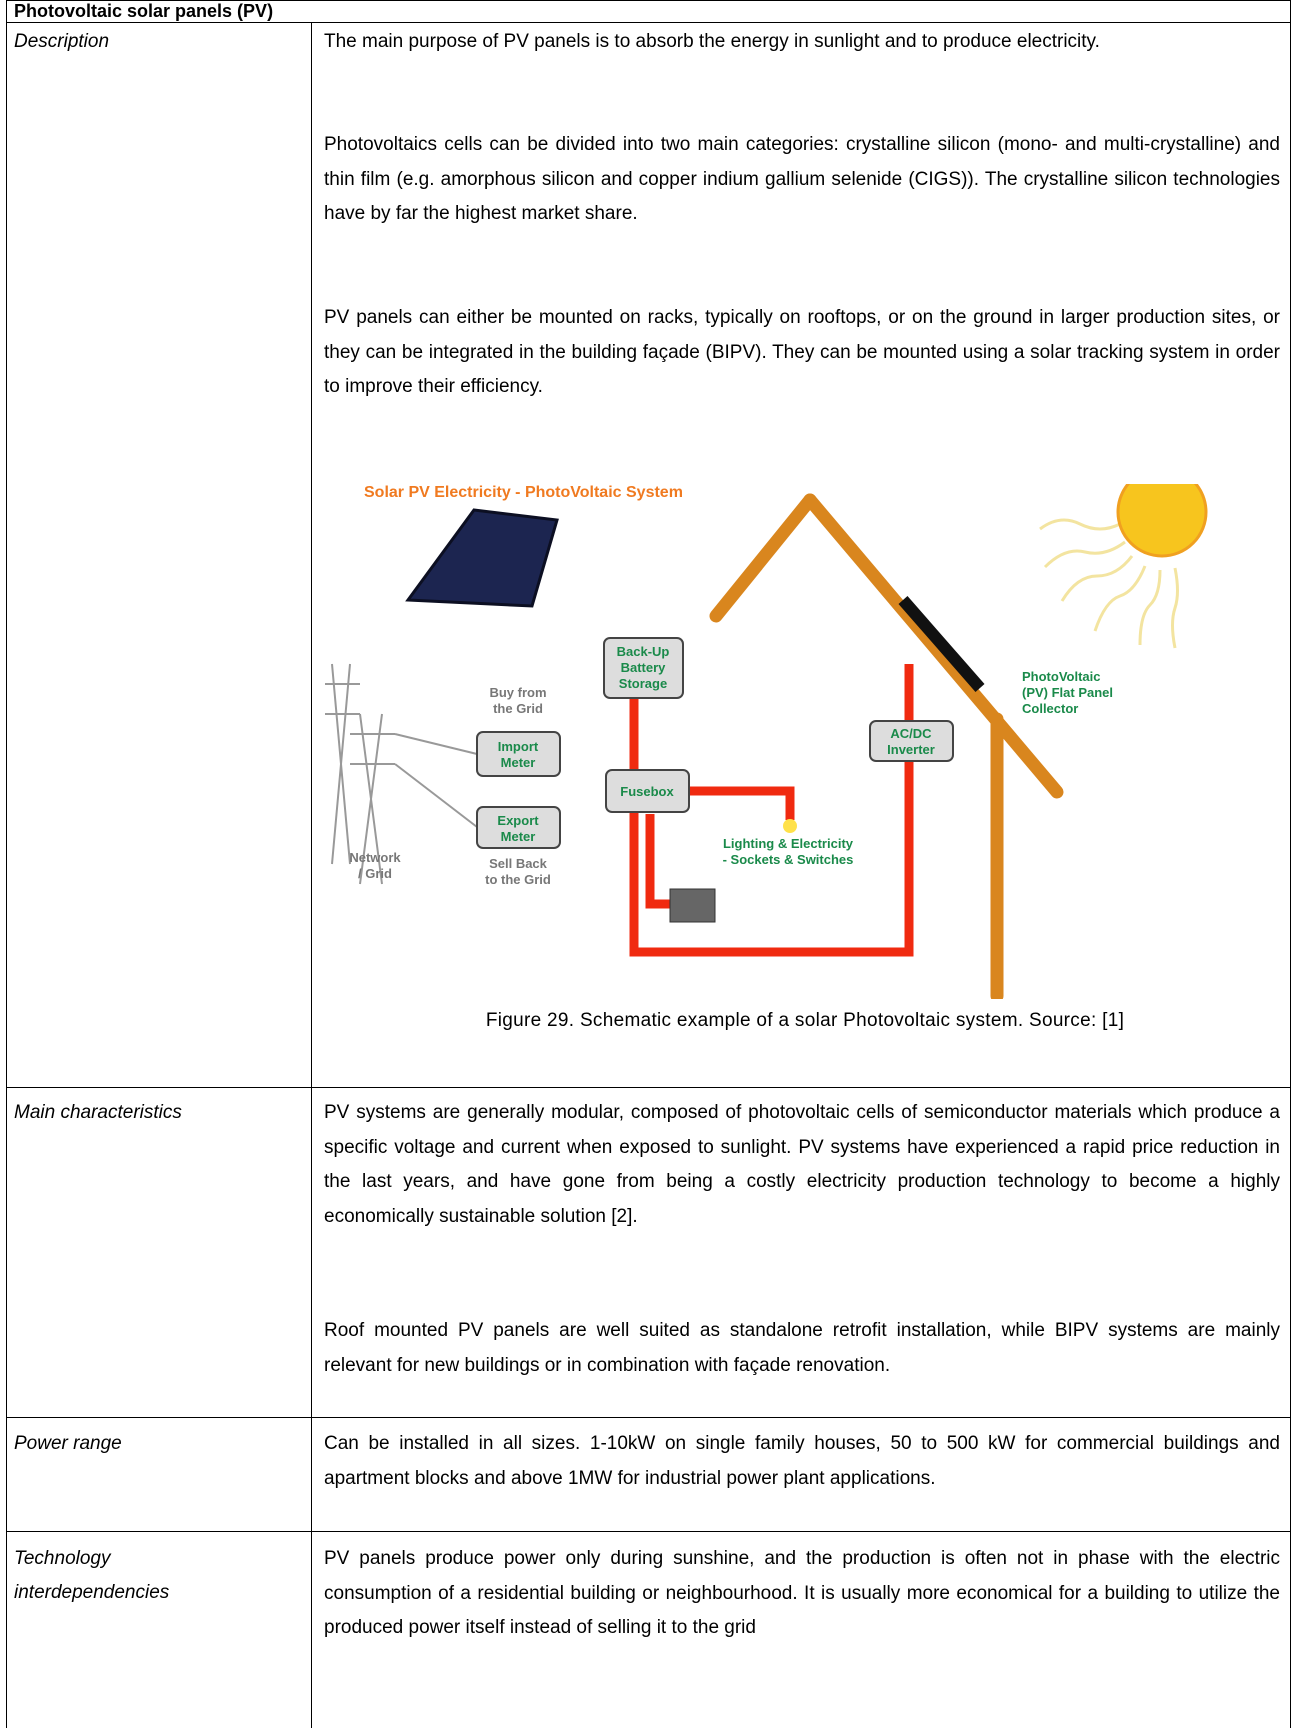  What do you see at coordinates (647, 791) in the screenshot?
I see `label: Fusebox` at bounding box center [647, 791].